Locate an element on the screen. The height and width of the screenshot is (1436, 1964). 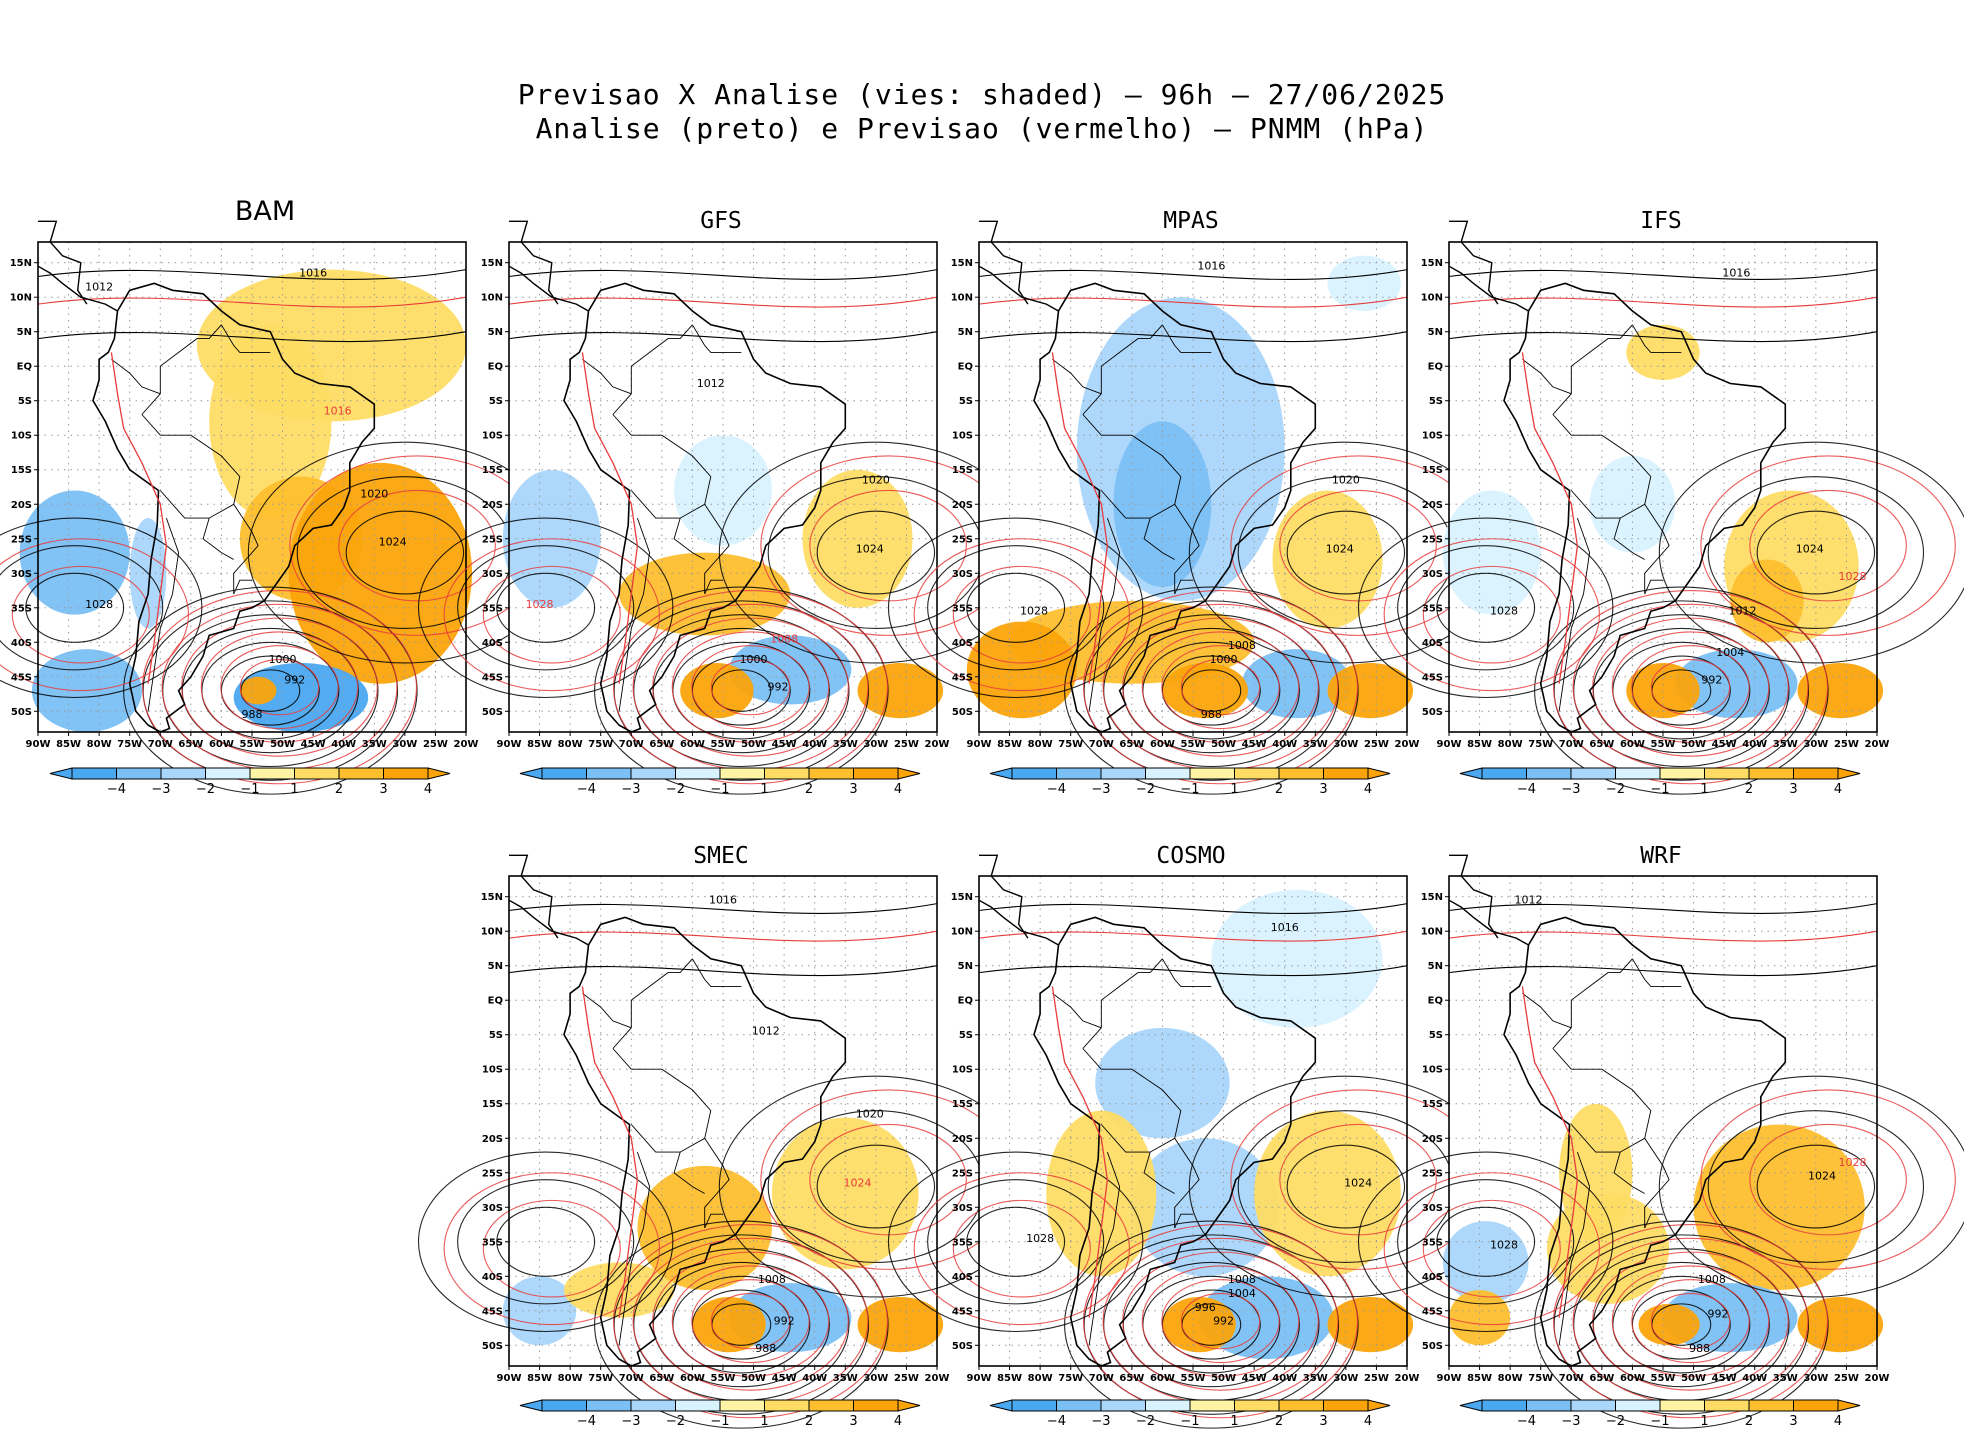
lat-tick-label: 5N is located at coordinates (495, 966).